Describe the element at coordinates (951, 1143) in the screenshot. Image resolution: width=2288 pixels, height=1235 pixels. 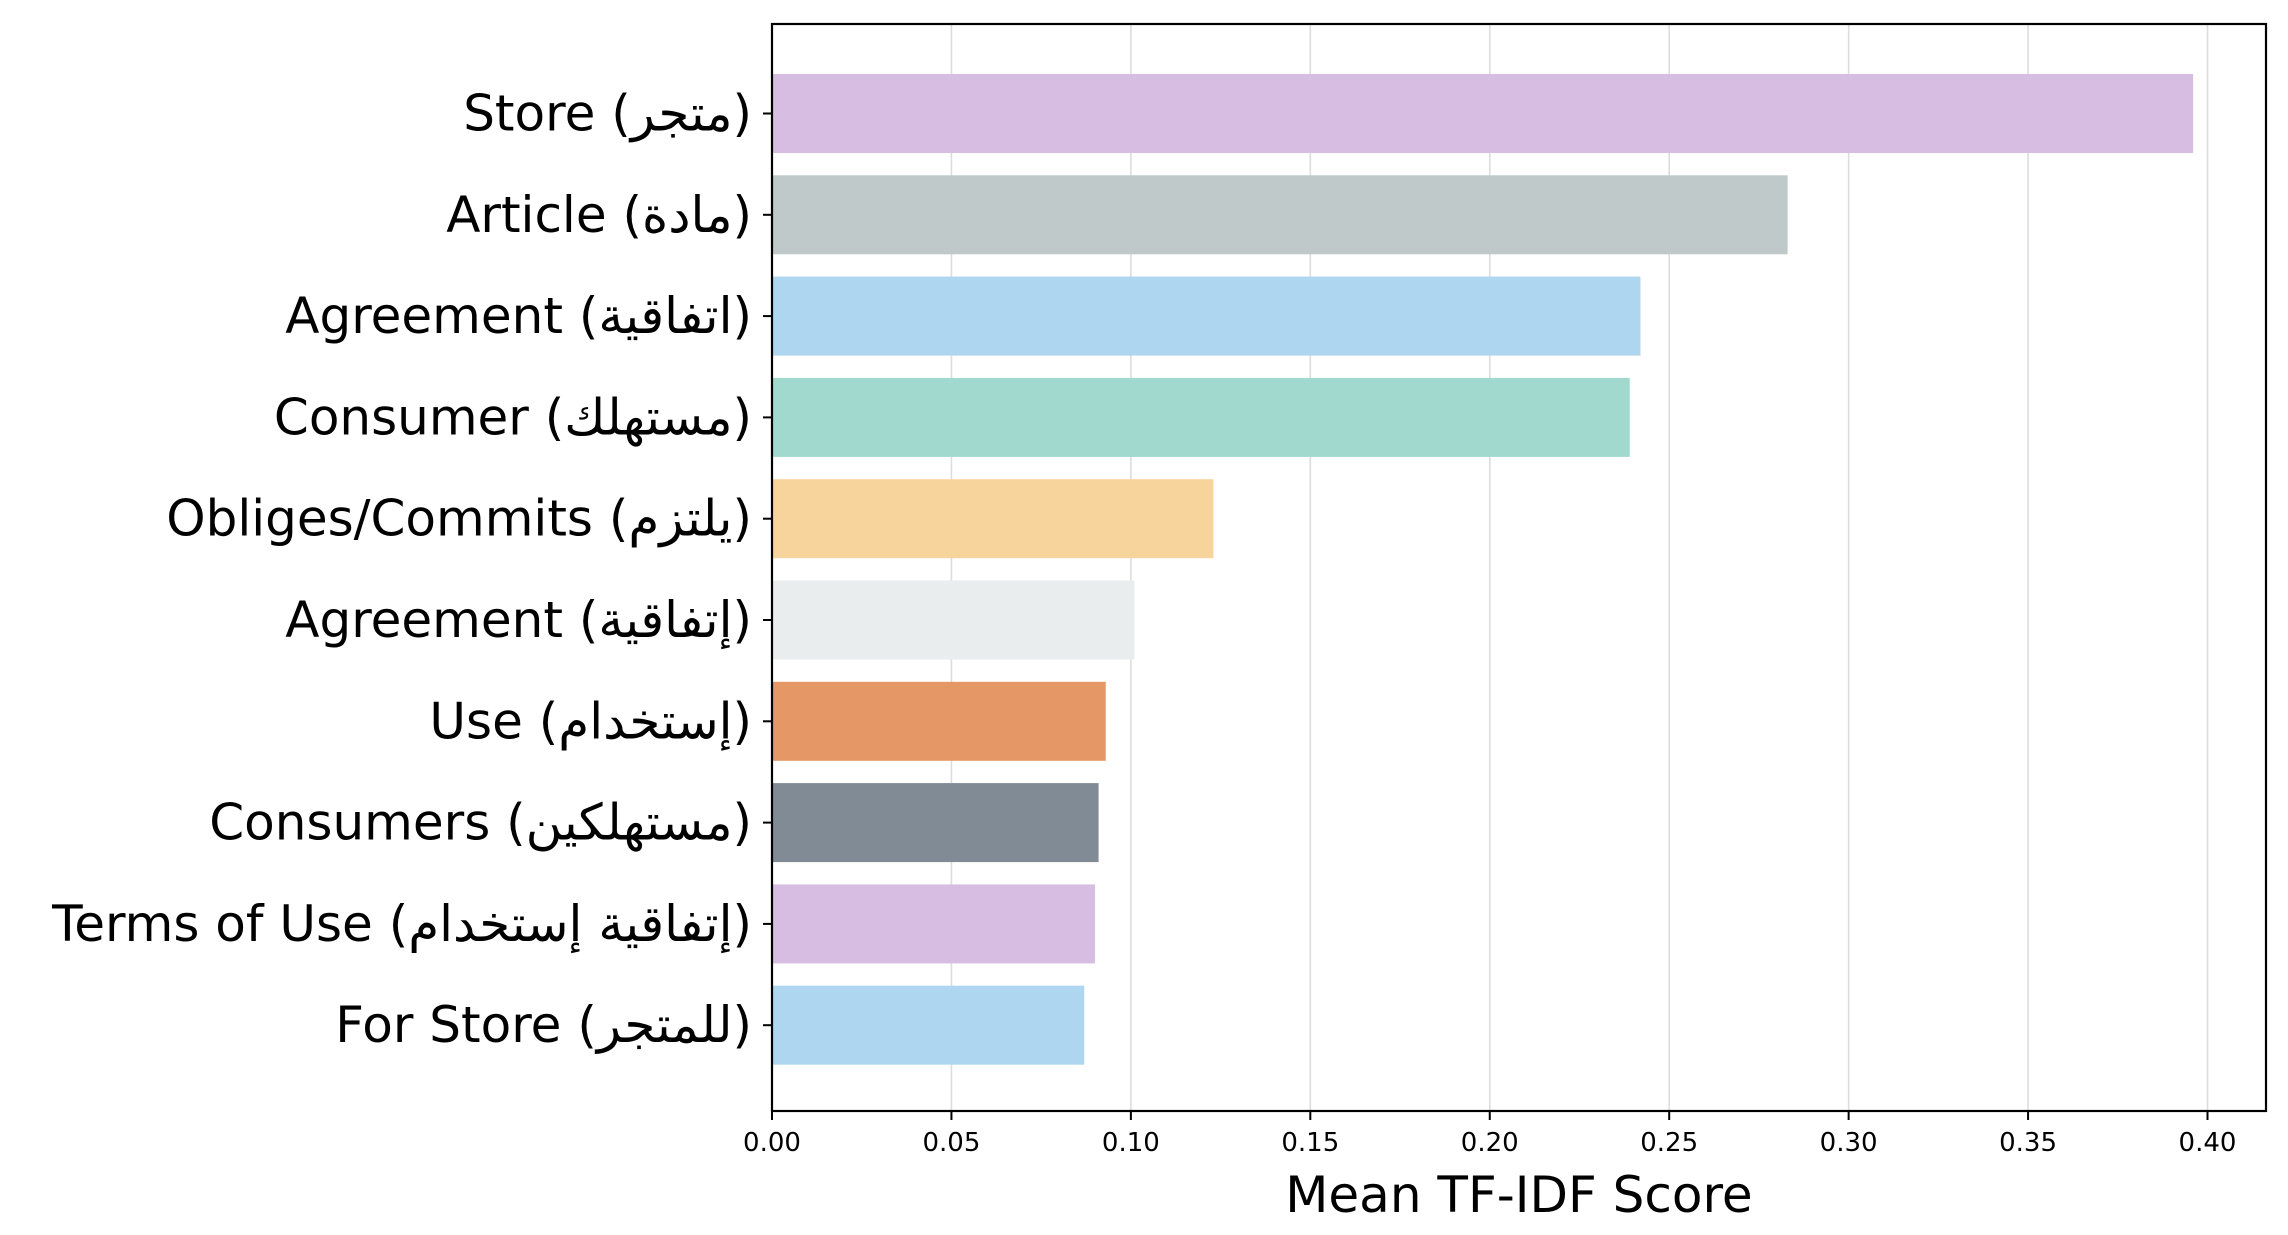
I see `x-tick-label: 0.05` at that location.